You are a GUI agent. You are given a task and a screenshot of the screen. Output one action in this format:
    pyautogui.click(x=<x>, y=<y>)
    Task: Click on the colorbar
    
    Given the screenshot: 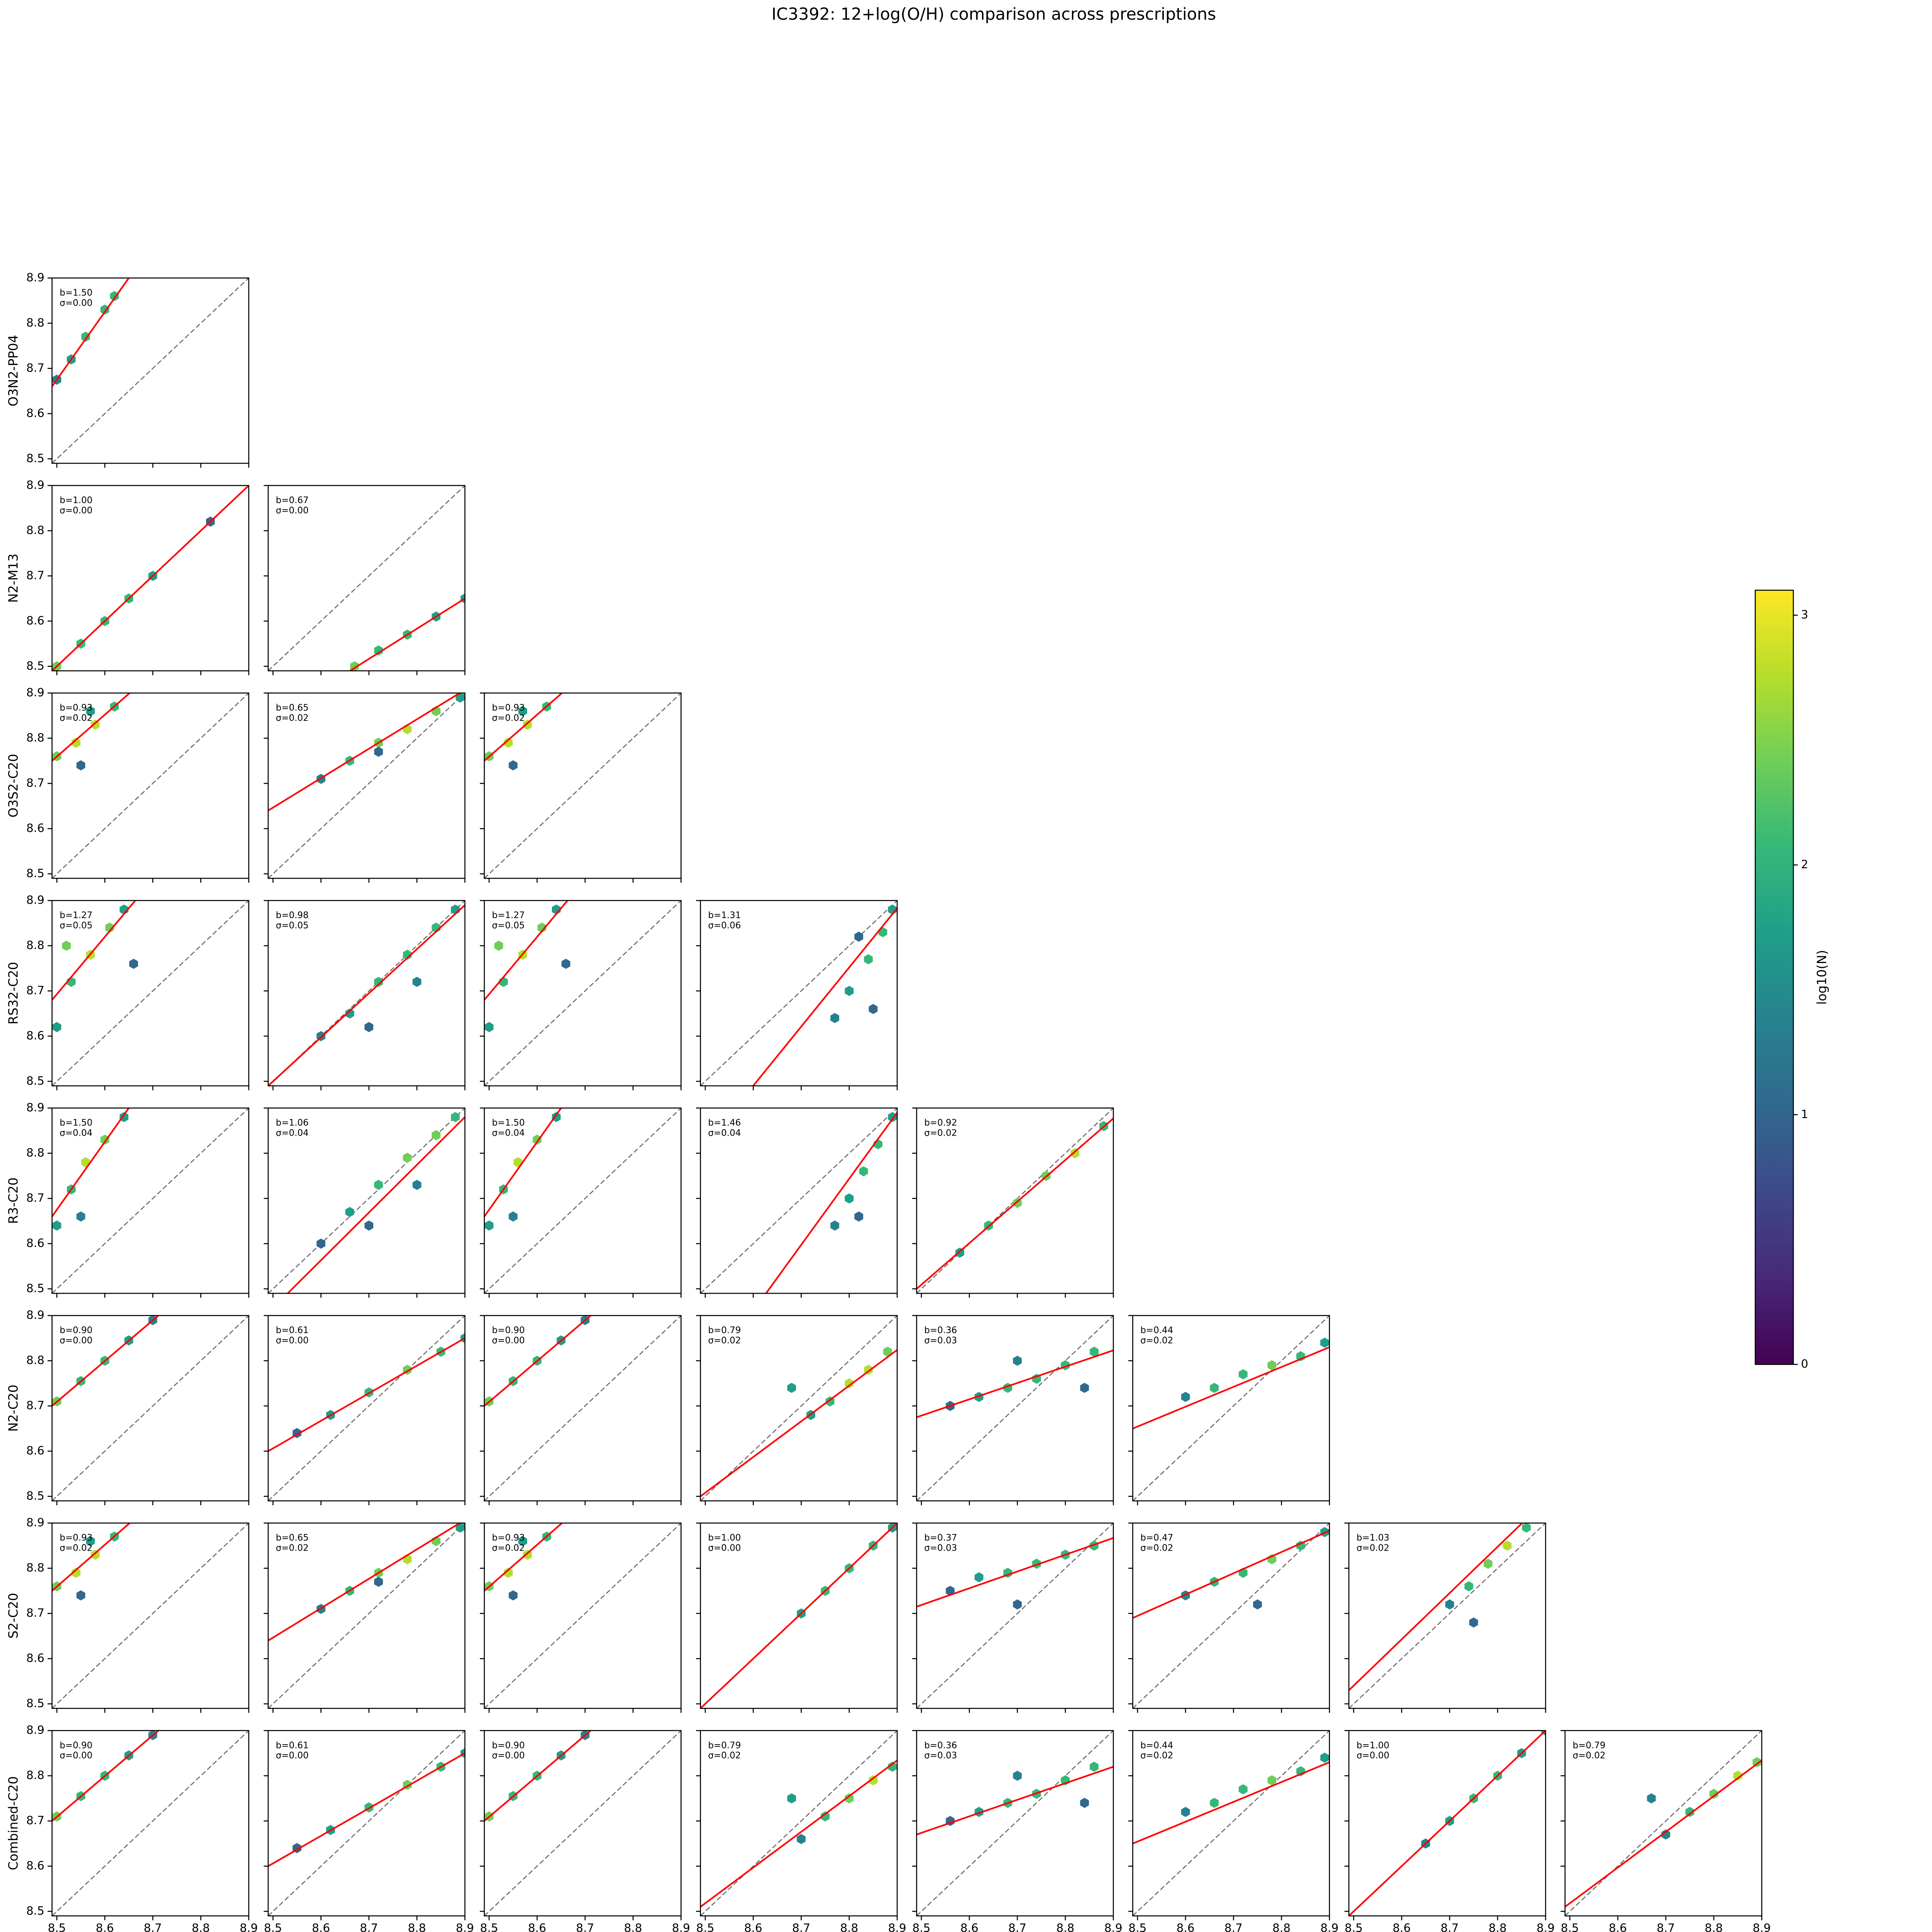 What is the action you would take?
    pyautogui.click(x=1774, y=978)
    